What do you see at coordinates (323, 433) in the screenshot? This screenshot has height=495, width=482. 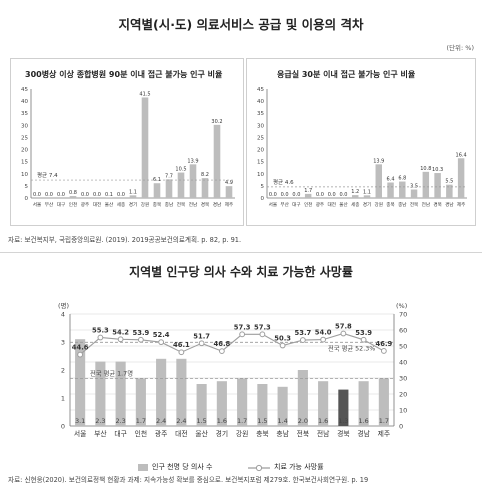 I see `x-tick-label: 전남` at bounding box center [323, 433].